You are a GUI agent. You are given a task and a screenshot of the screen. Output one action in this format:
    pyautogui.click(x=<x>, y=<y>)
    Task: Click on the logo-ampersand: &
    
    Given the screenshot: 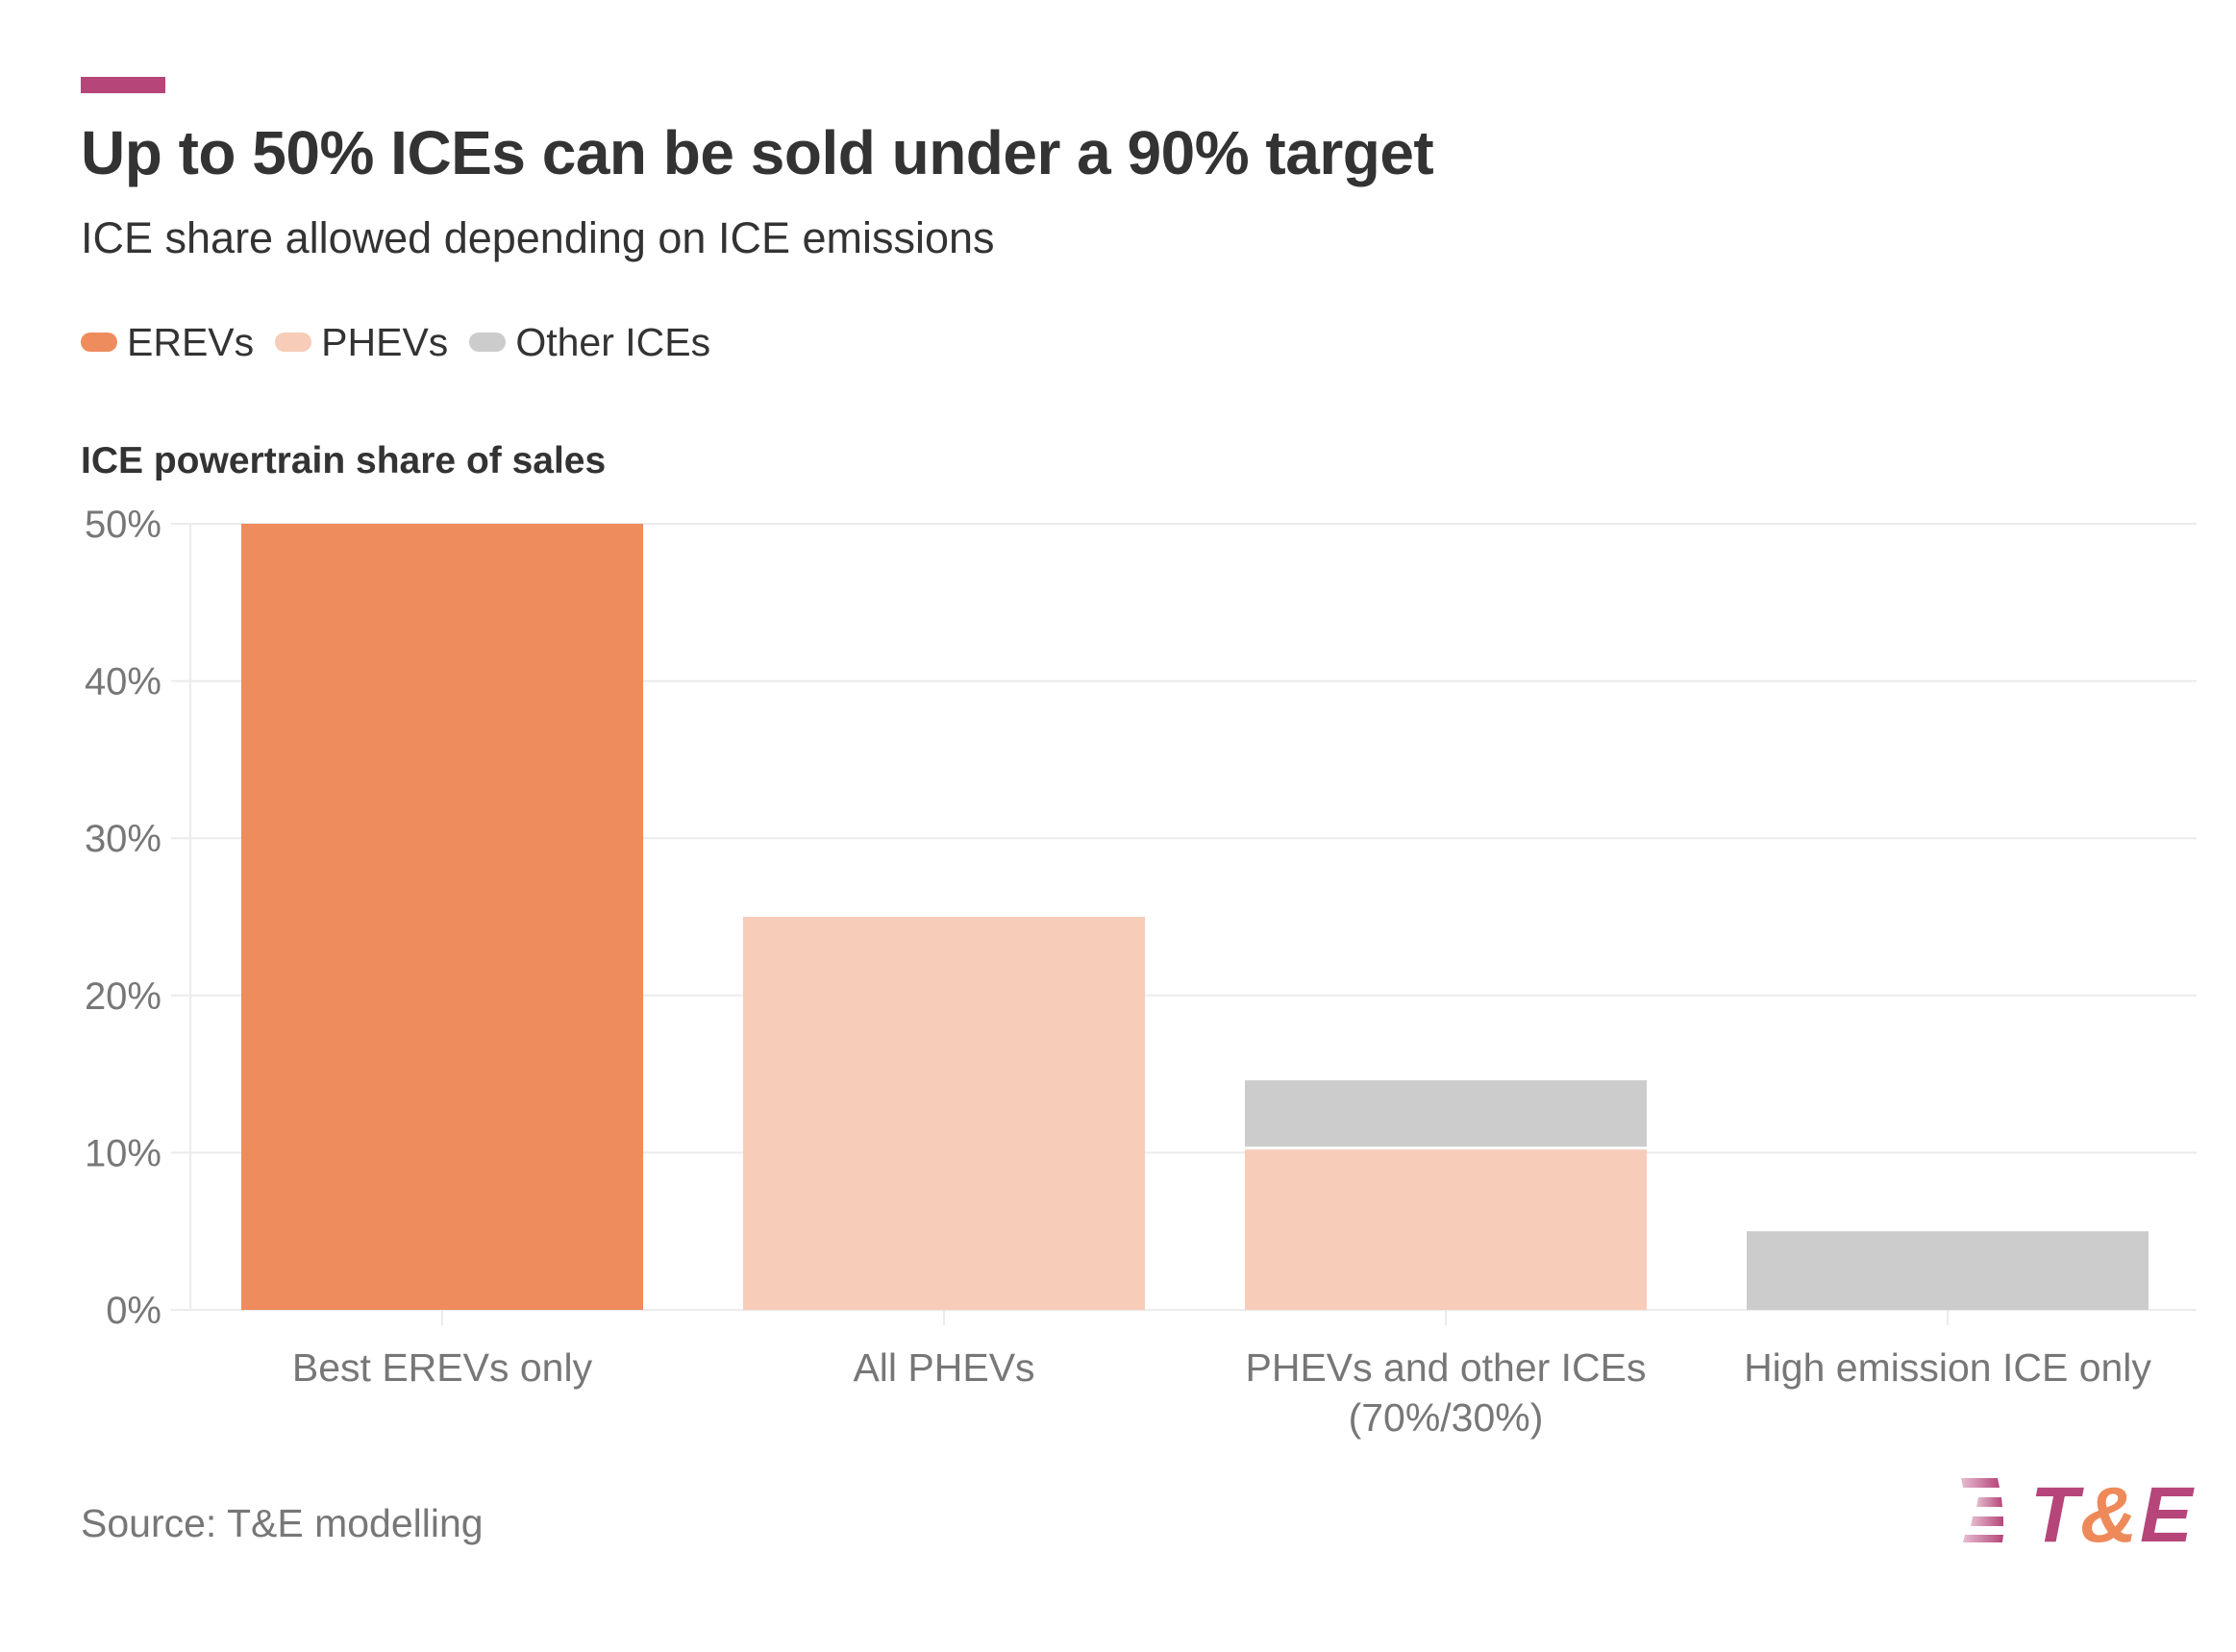 What is the action you would take?
    pyautogui.click(x=2108, y=1509)
    